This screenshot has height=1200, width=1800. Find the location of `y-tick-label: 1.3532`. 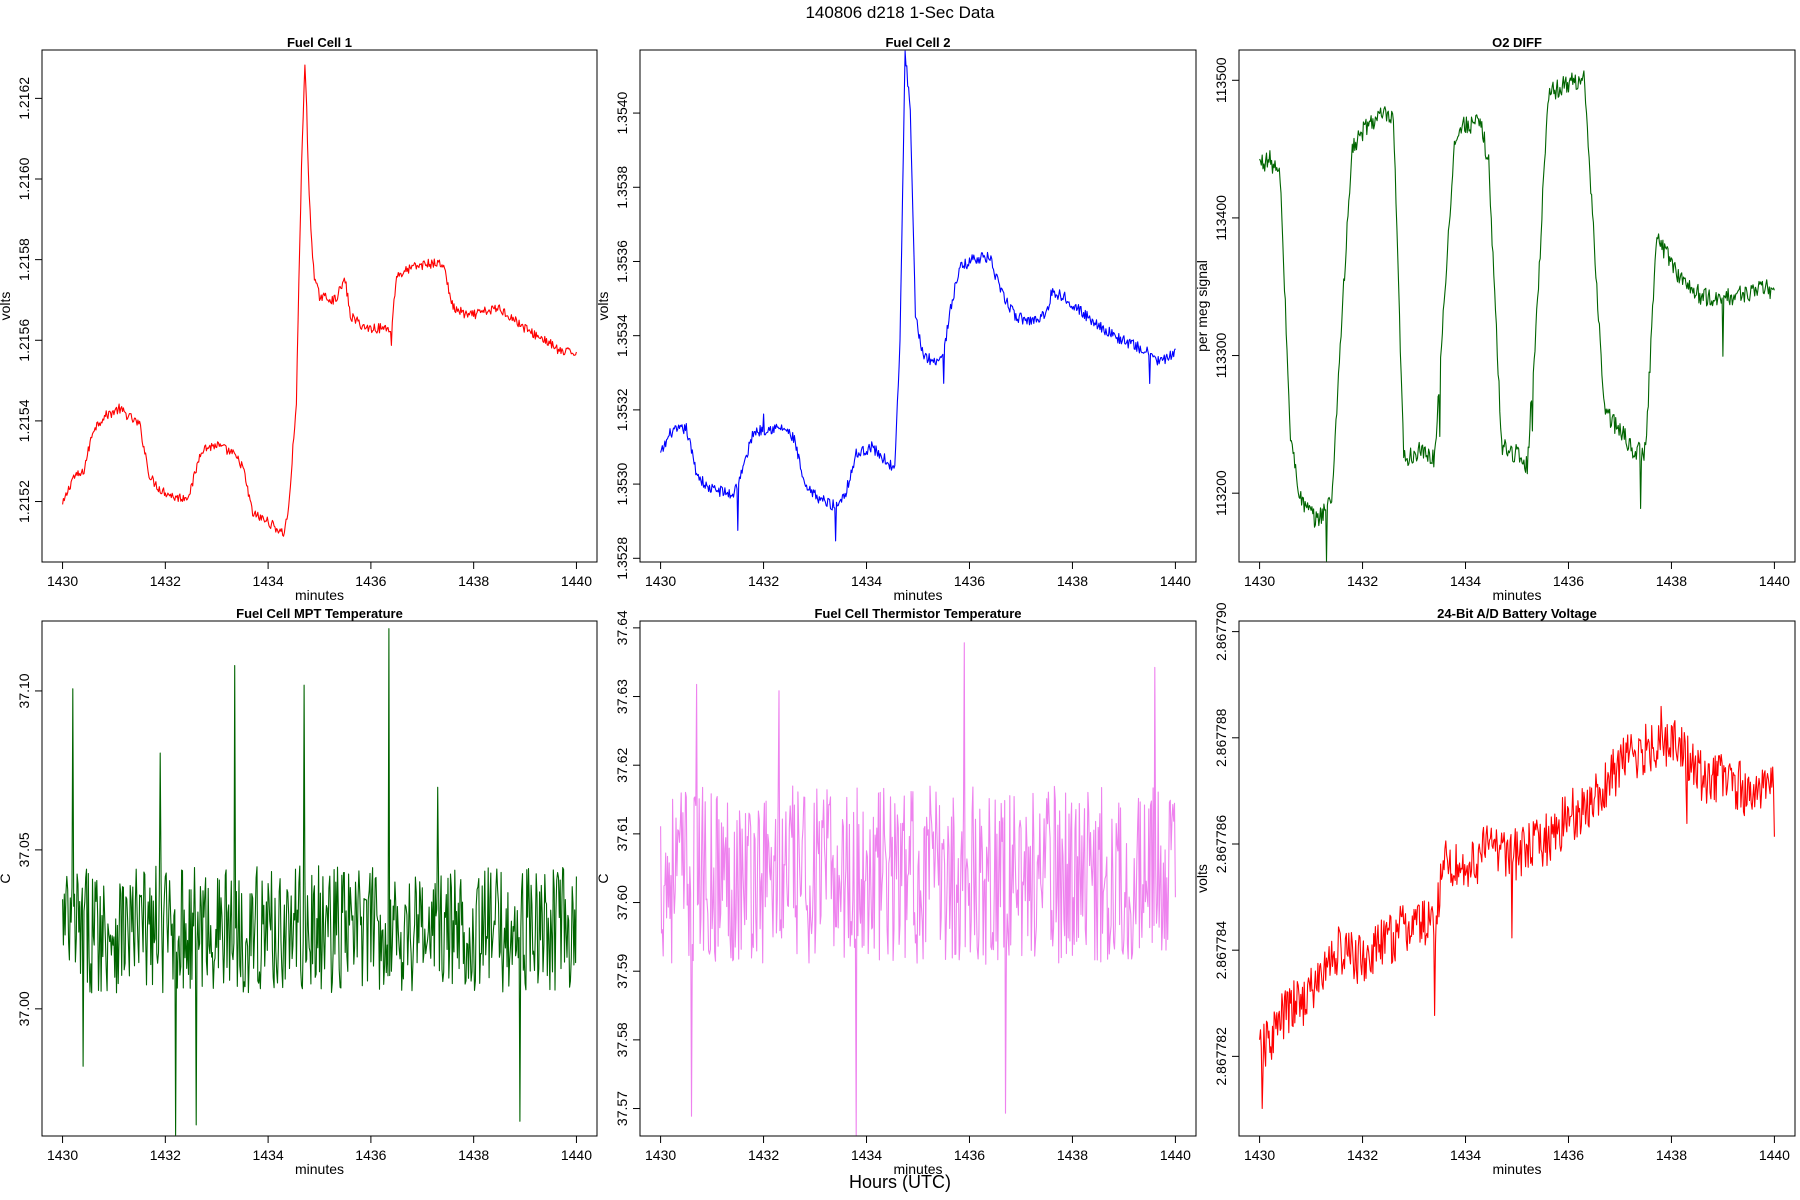

y-tick-label: 1.3532 is located at coordinates (622, 409).